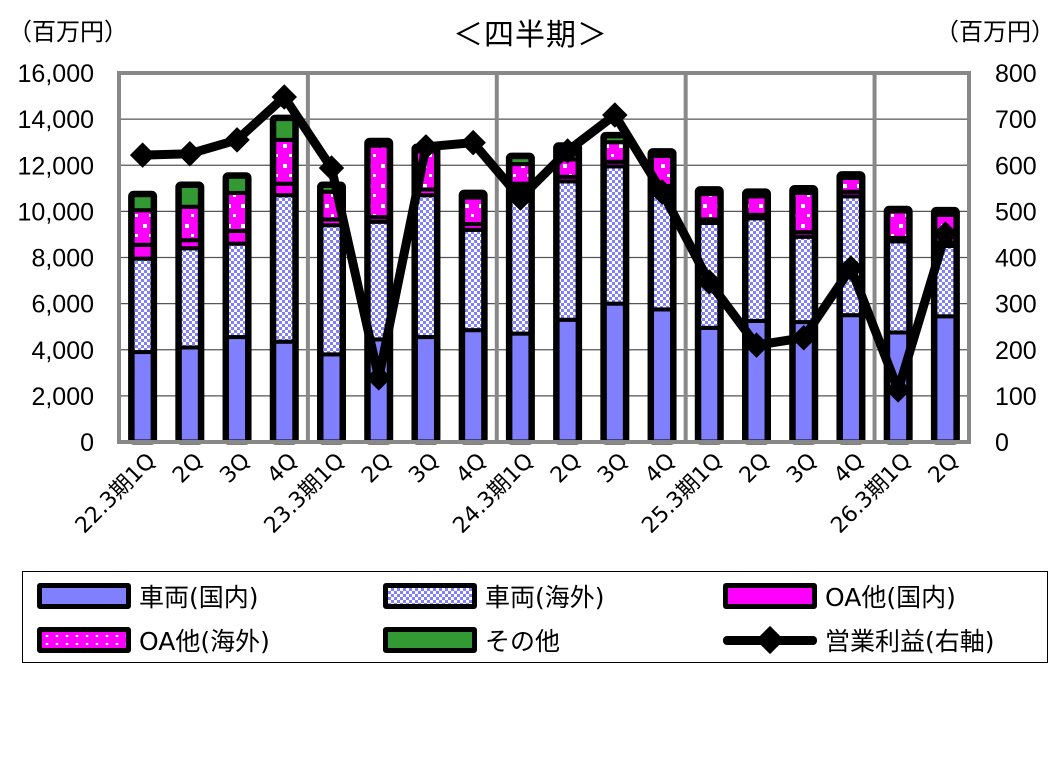 The width and height of the screenshot is (1061, 774). What do you see at coordinates (62, 397) in the screenshot?
I see `left-axis-tick: 2,000` at bounding box center [62, 397].